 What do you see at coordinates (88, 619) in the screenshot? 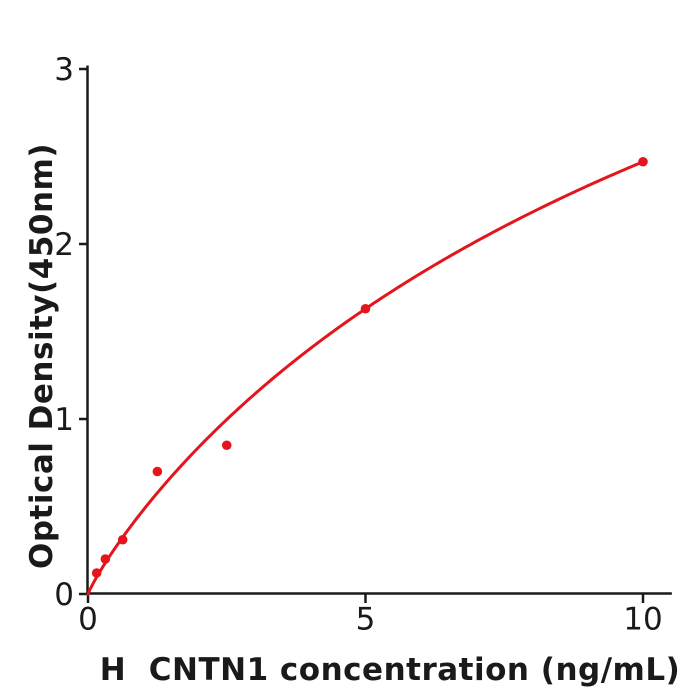
I see `x-tick-label: 0` at bounding box center [88, 619].